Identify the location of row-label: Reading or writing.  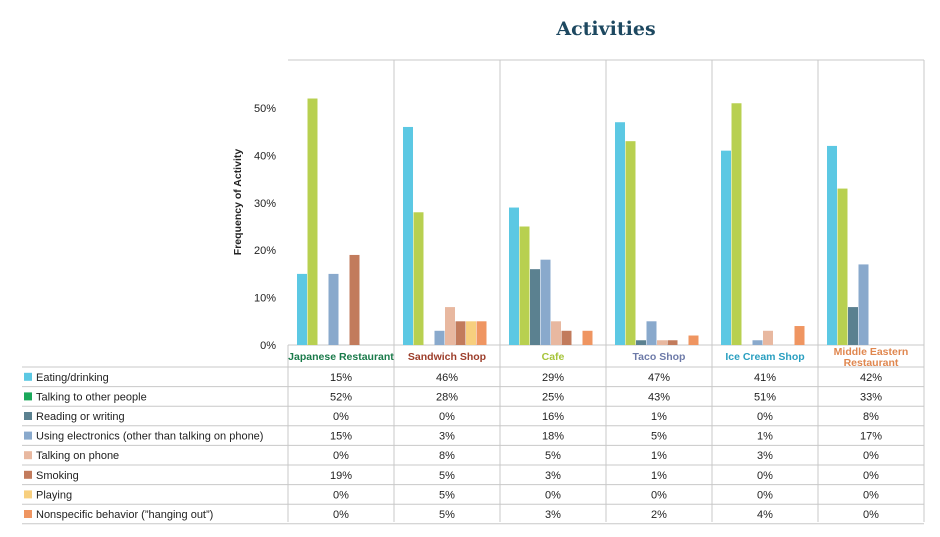
(80, 417).